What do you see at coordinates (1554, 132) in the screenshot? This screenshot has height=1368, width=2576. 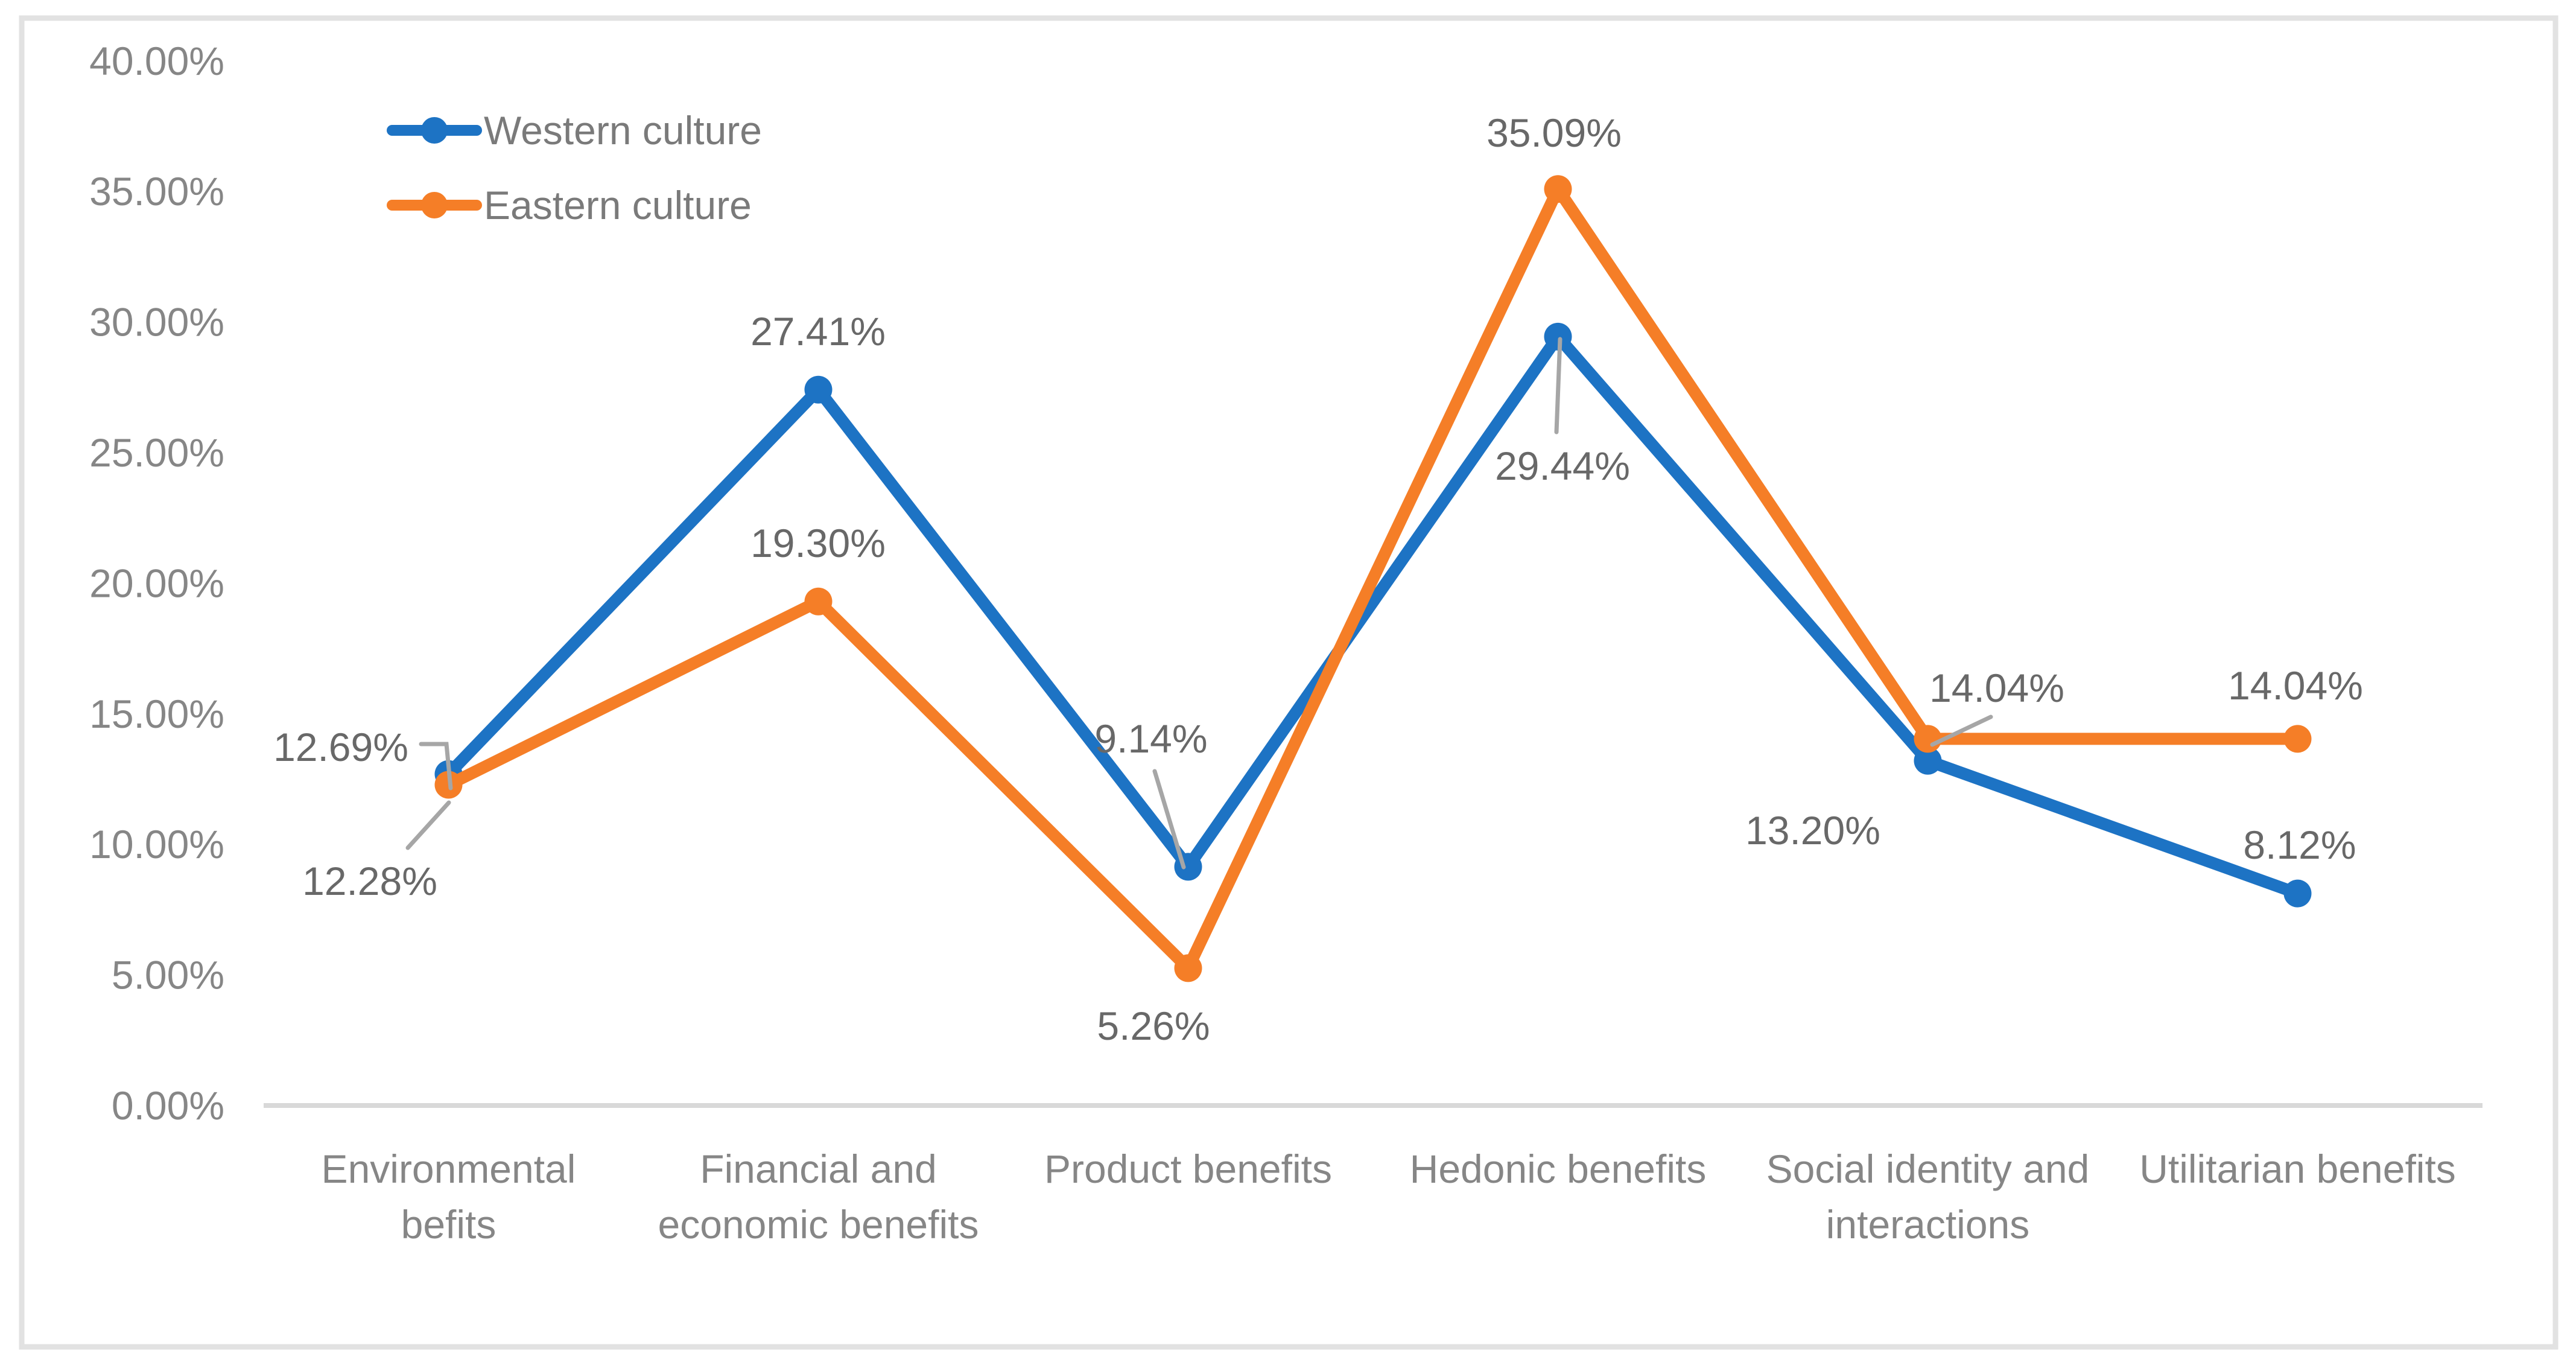 I see `data-label-eastern-3: 35.09%` at bounding box center [1554, 132].